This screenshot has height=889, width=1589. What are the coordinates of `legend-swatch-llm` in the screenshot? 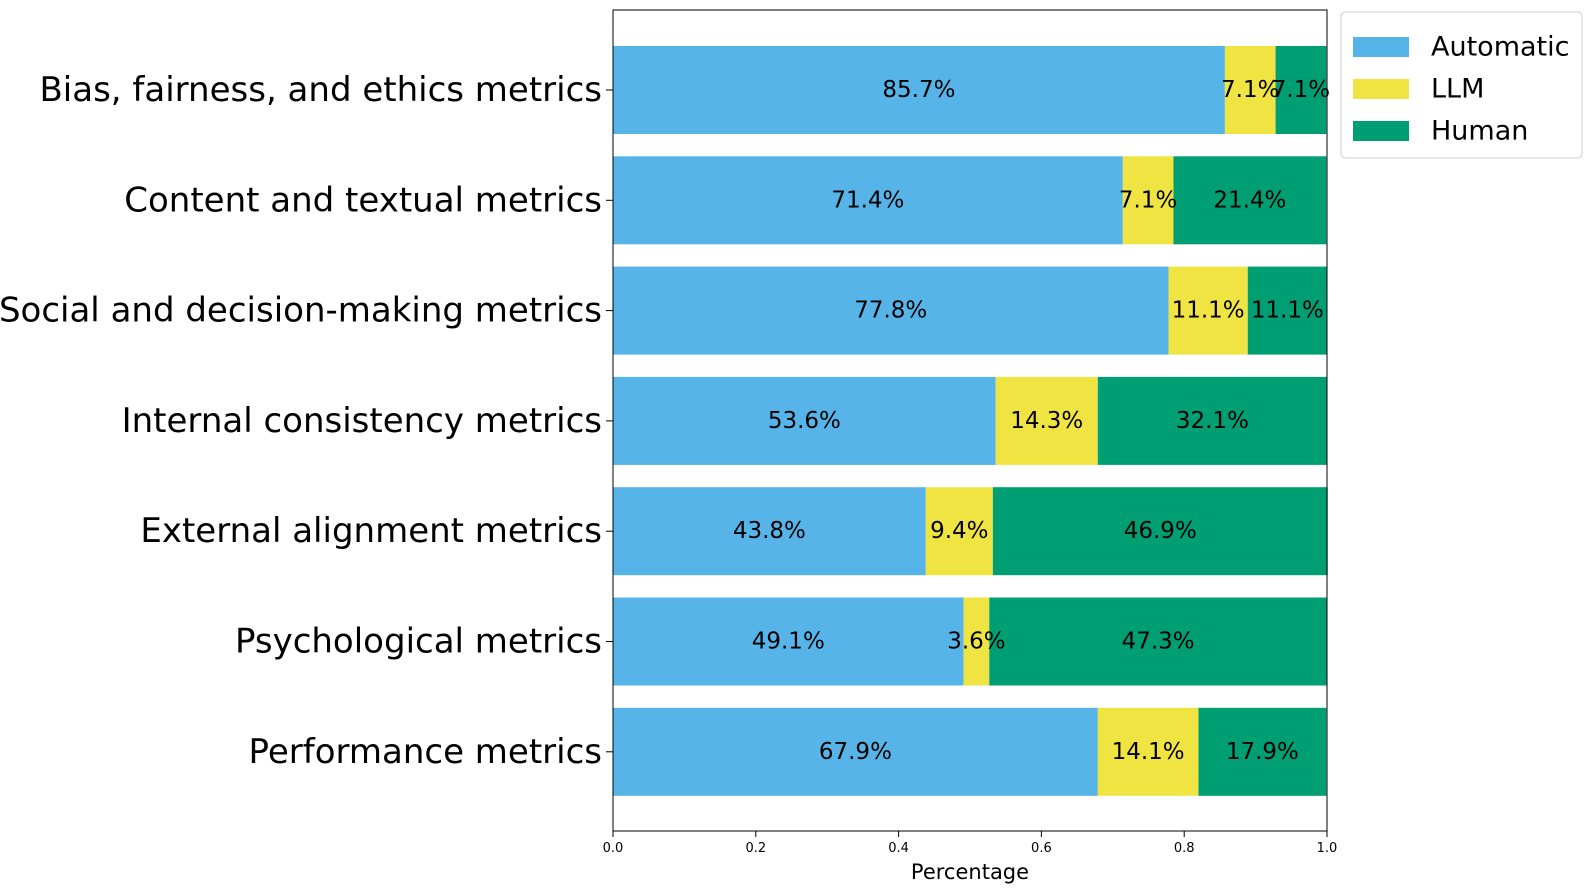 It's located at (1381, 89).